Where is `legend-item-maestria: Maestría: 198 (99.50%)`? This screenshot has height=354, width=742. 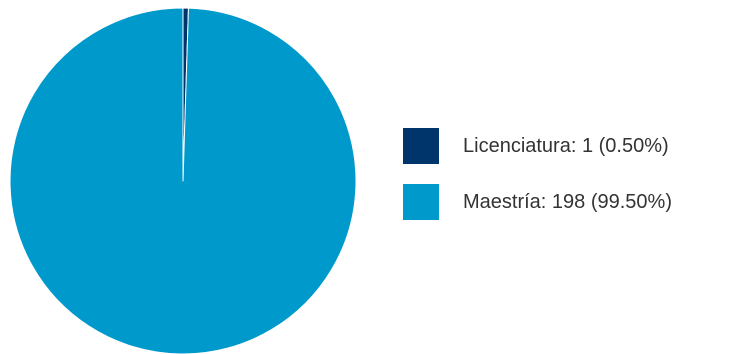
legend-item-maestria: Maestría: 198 (99.50%) is located at coordinates (537, 202).